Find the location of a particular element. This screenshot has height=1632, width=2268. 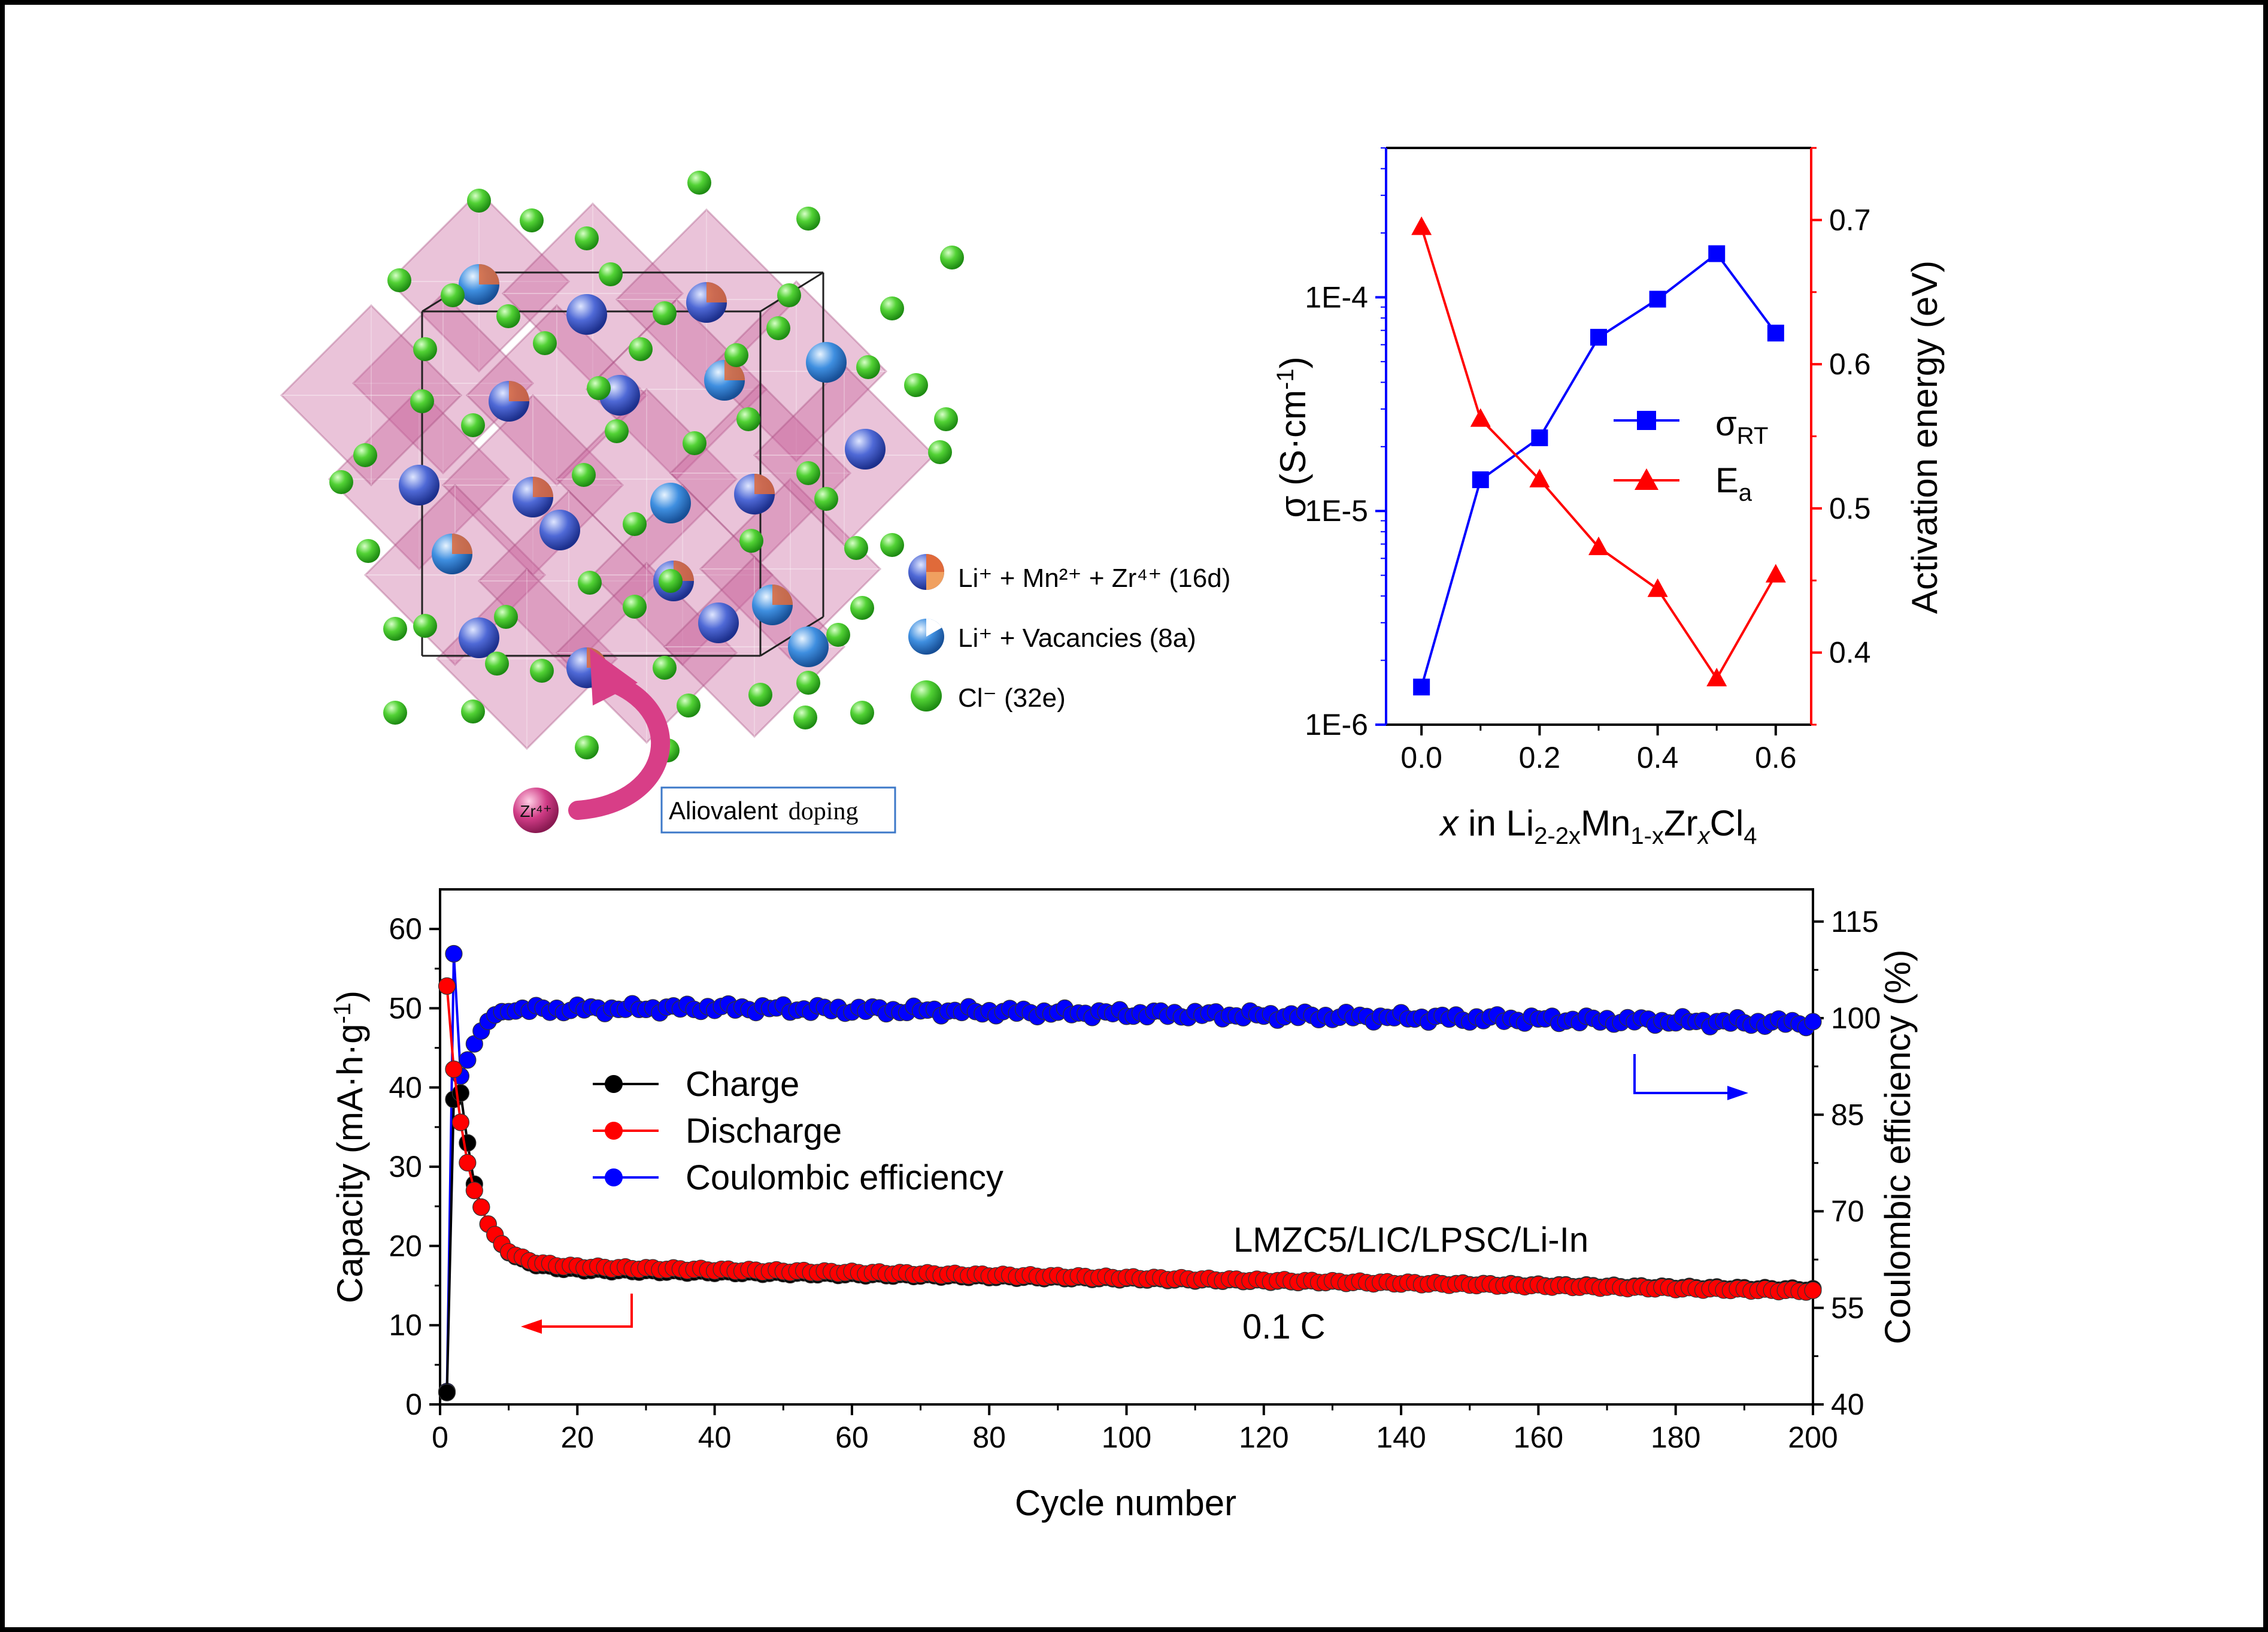

x-tick-label: 100 is located at coordinates (1126, 1437).